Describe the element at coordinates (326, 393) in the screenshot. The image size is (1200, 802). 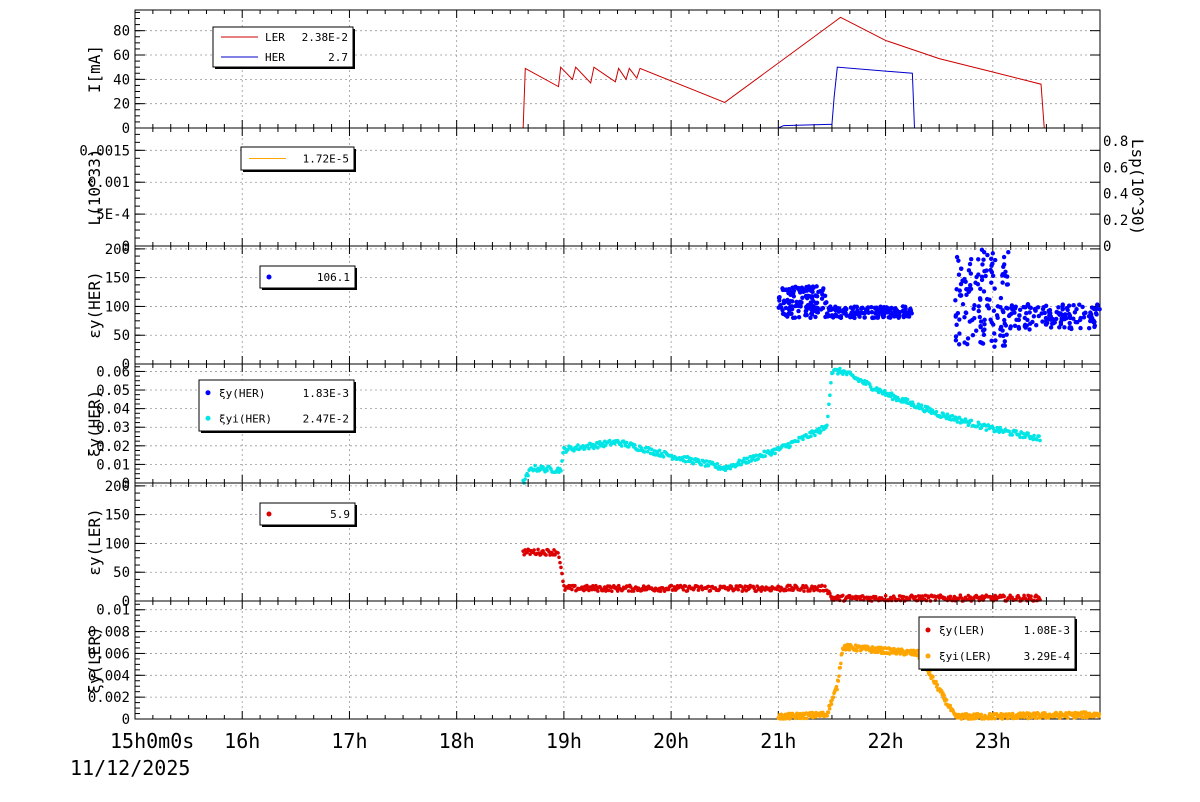
I see `legend-value: 1.83E-3` at that location.